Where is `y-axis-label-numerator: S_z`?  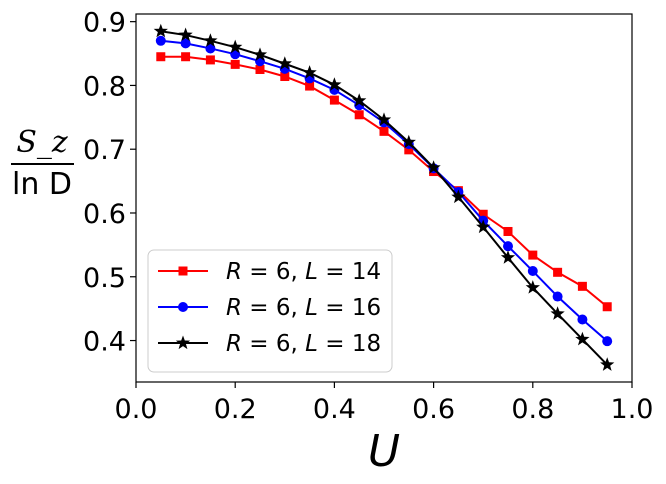 y-axis-label-numerator: S_z is located at coordinates (42, 142).